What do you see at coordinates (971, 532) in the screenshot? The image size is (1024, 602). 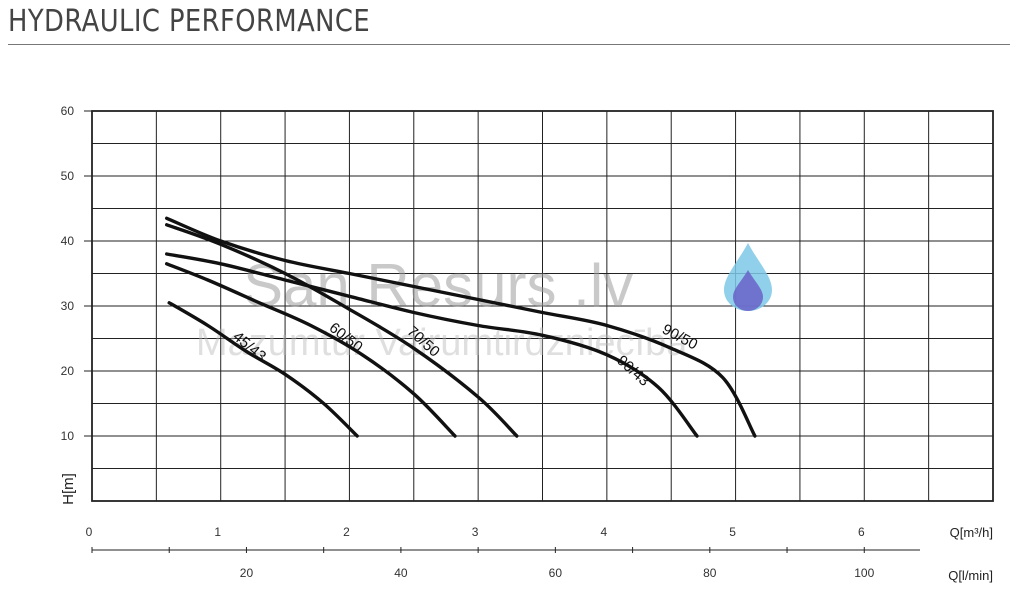 I see `x-axis-label: Q[m³/h]` at bounding box center [971, 532].